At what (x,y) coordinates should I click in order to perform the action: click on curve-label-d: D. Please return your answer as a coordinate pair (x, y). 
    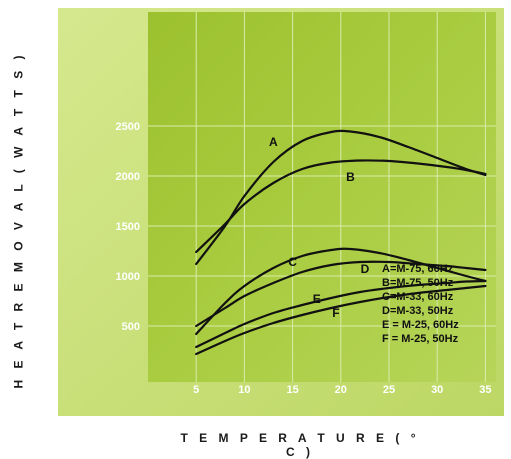
    Looking at the image, I should click on (365, 269).